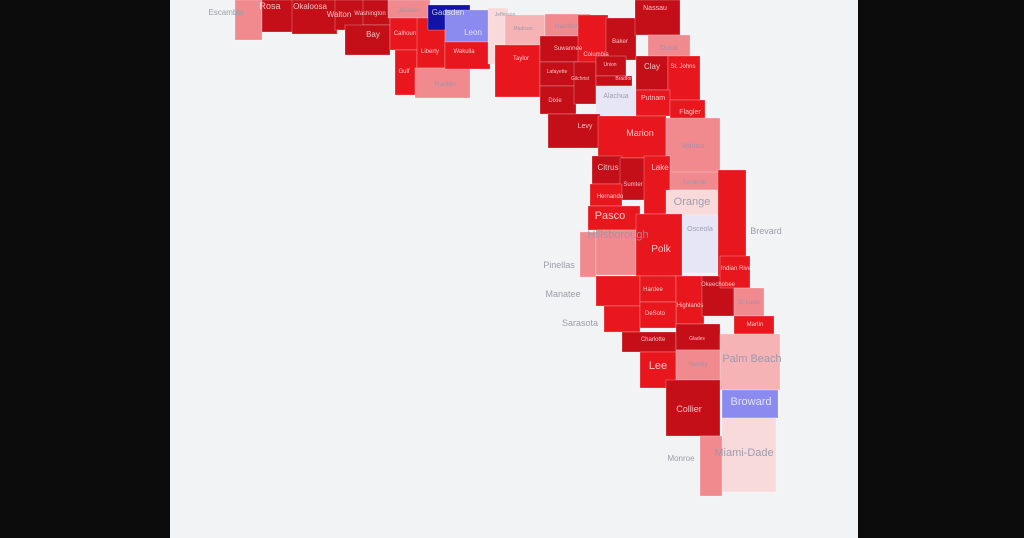  I want to click on county-label-bradford: Bradford, so click(624, 79).